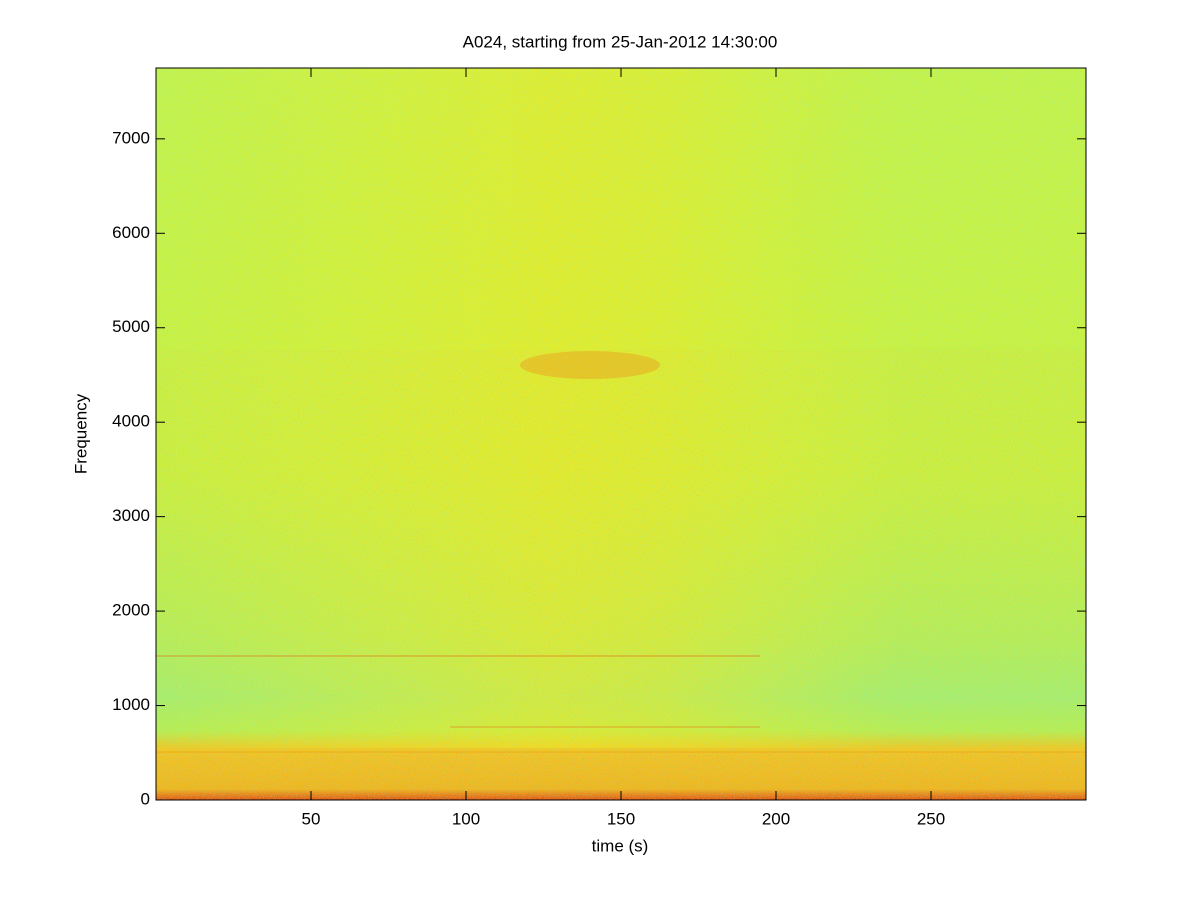 The height and width of the screenshot is (900, 1200). Describe the element at coordinates (621, 818) in the screenshot. I see `x-tick-label: 150` at that location.